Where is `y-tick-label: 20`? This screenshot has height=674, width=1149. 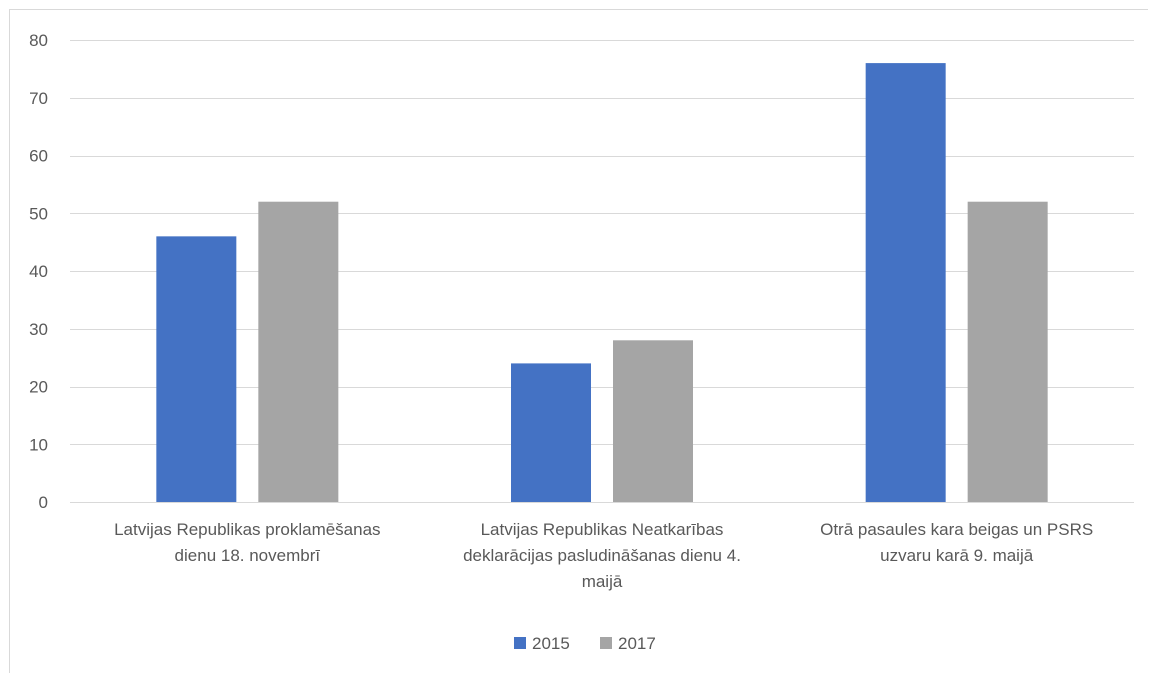
y-tick-label: 20 is located at coordinates (38, 387).